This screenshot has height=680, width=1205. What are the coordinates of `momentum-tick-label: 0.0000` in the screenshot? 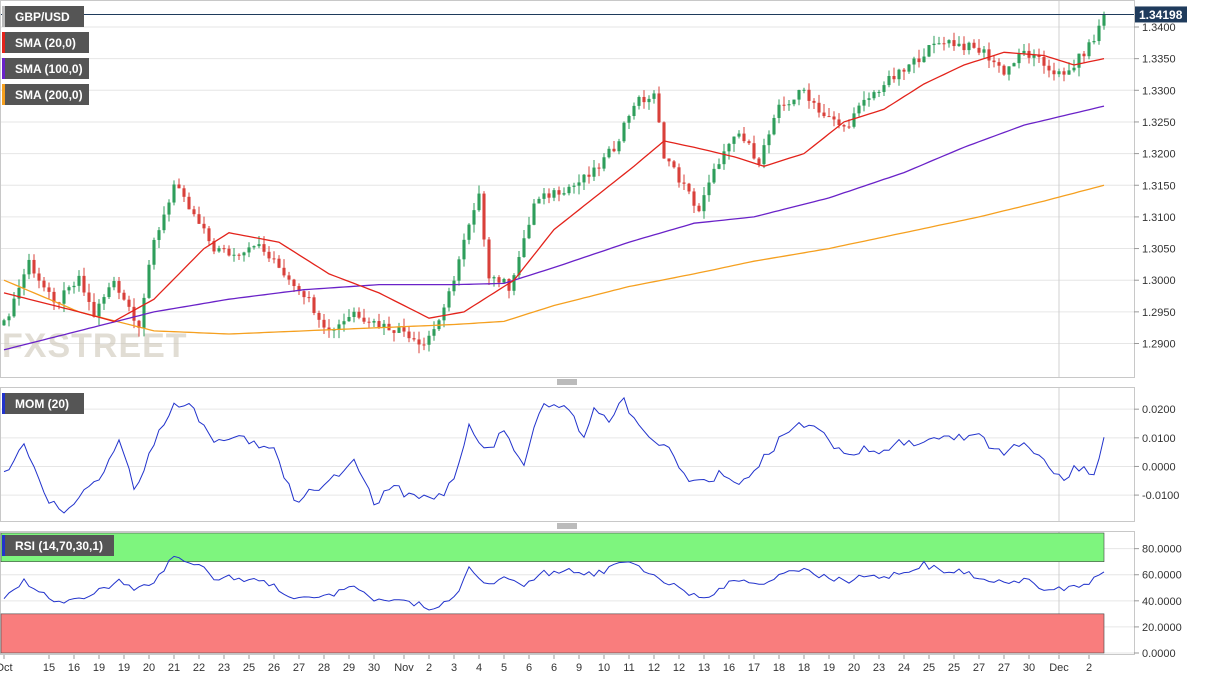 It's located at (1159, 467).